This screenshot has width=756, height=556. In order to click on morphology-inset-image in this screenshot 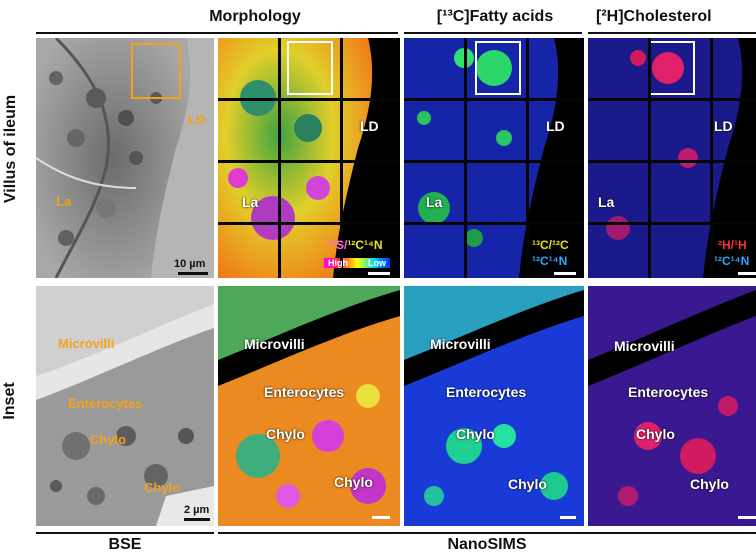, I will do `click(309, 406)`.